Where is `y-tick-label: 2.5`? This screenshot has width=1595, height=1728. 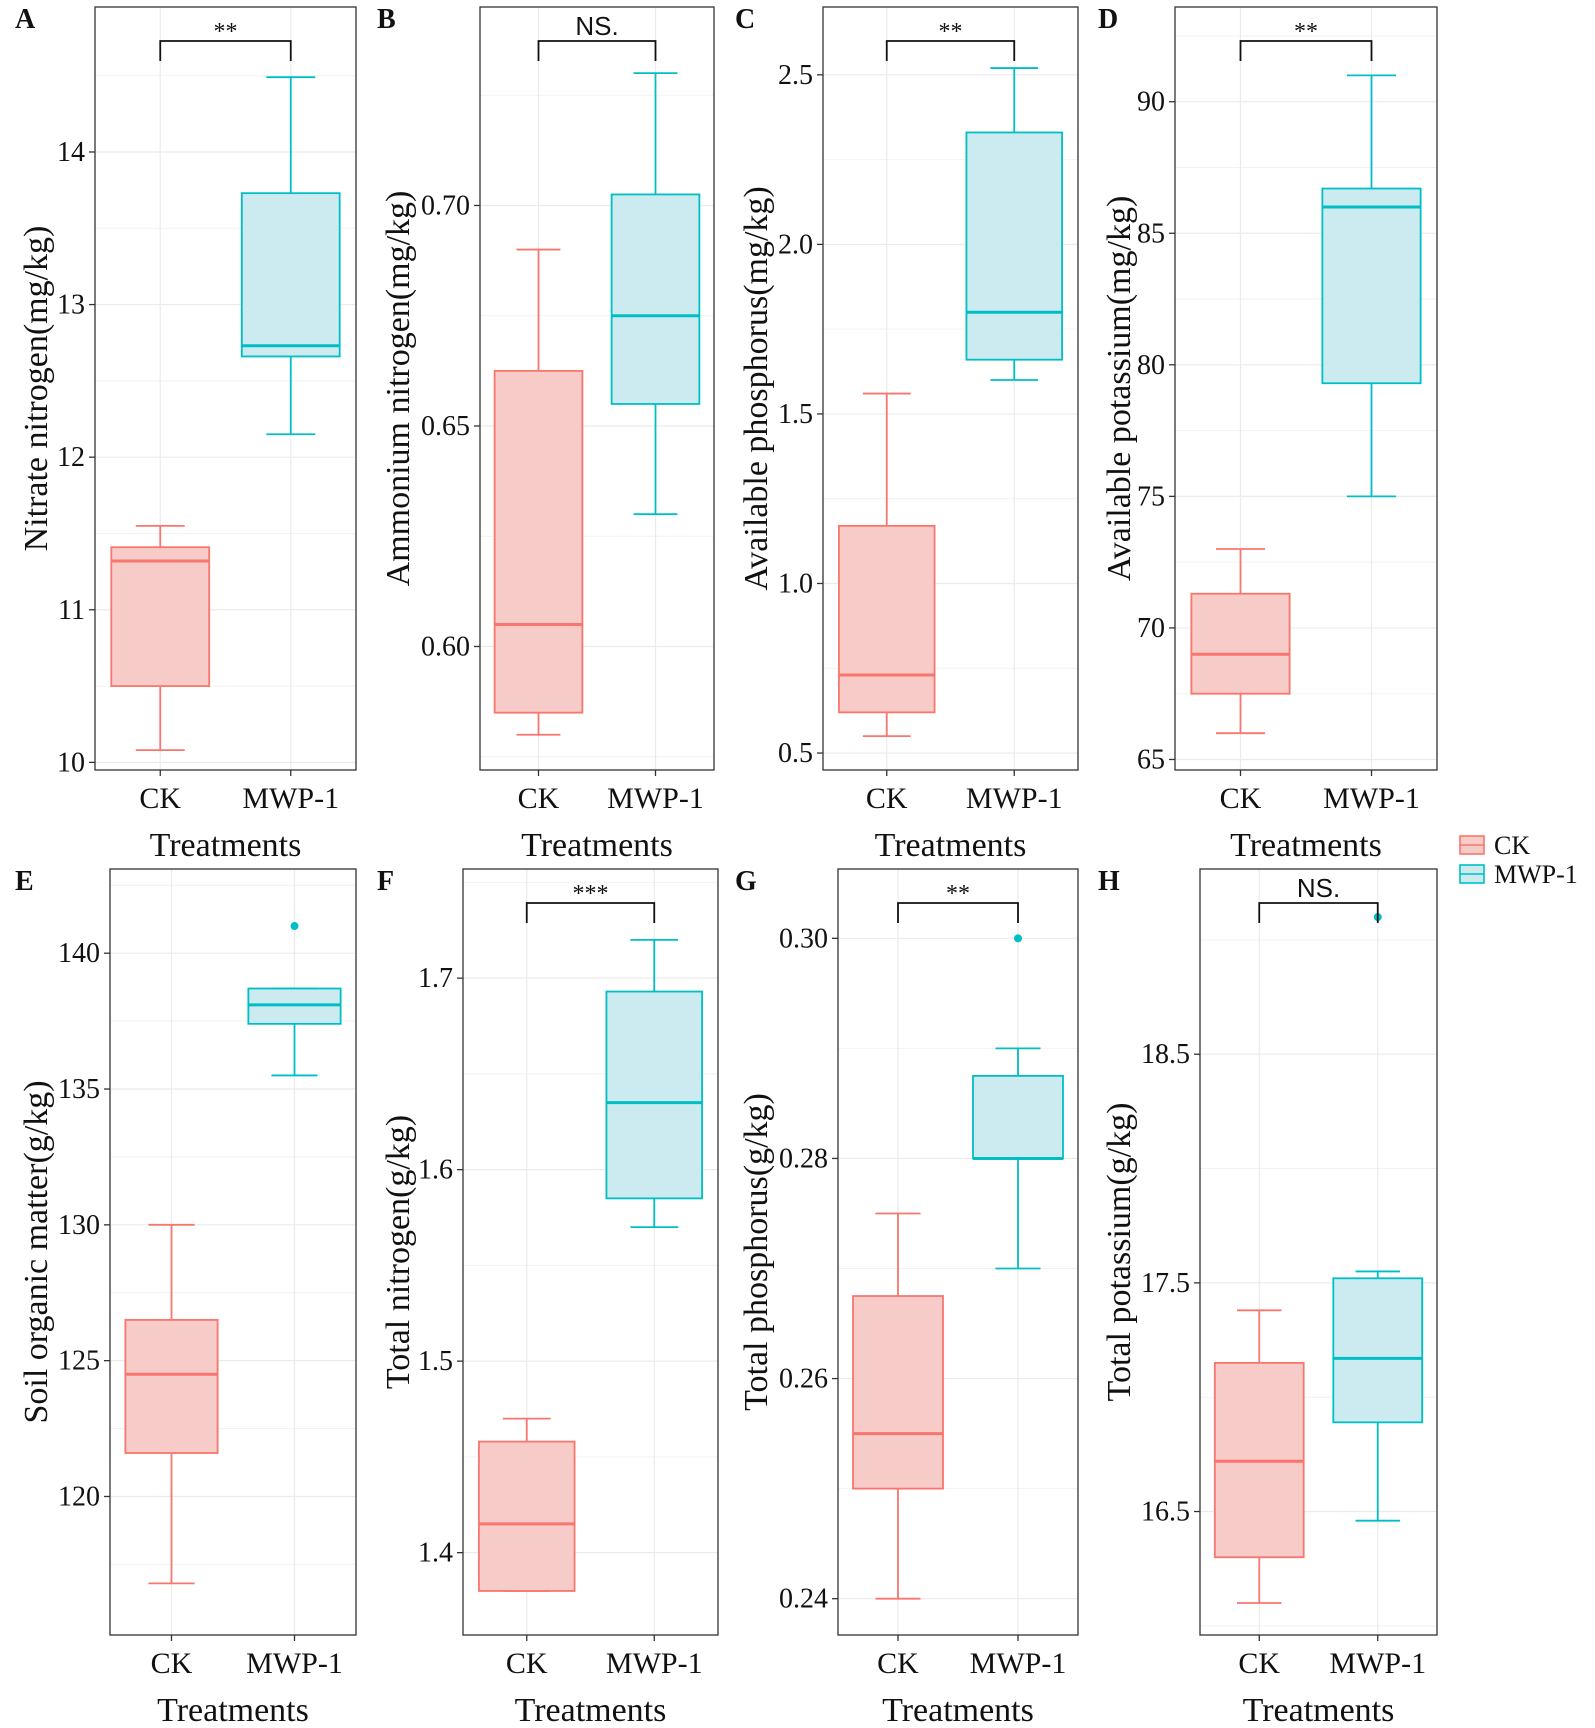
y-tick-label: 2.5 is located at coordinates (795, 75).